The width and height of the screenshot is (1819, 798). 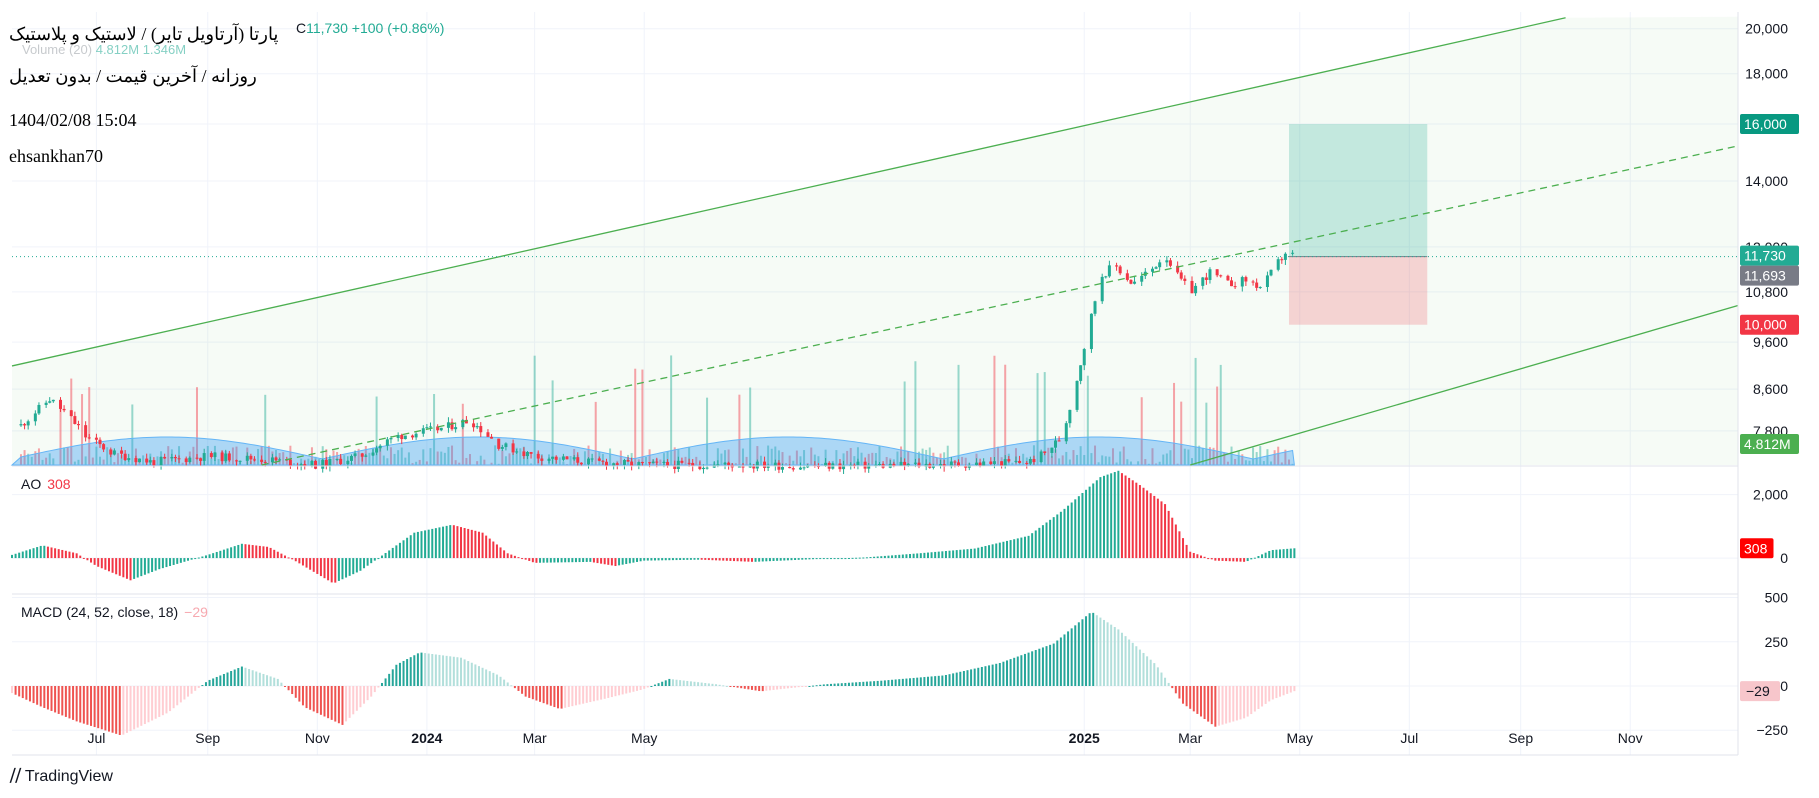 I want to click on channel-lower-line, so click(x=1464, y=385).